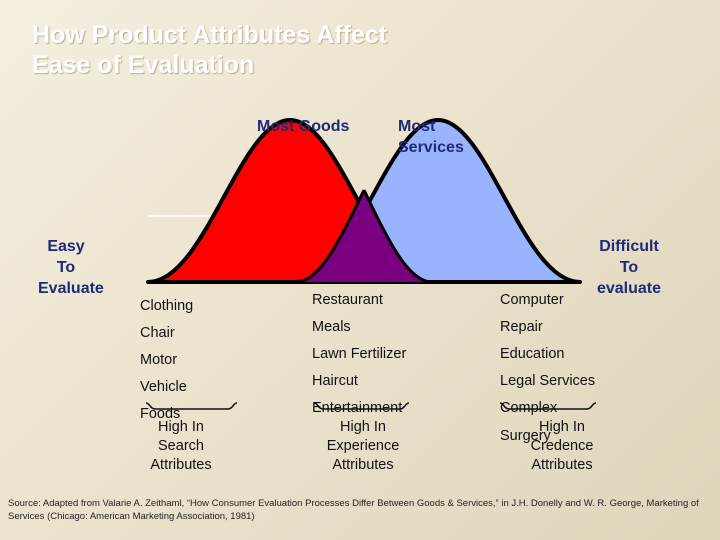  I want to click on credence-attributes-label: High In Credence Attributes, so click(562, 446).